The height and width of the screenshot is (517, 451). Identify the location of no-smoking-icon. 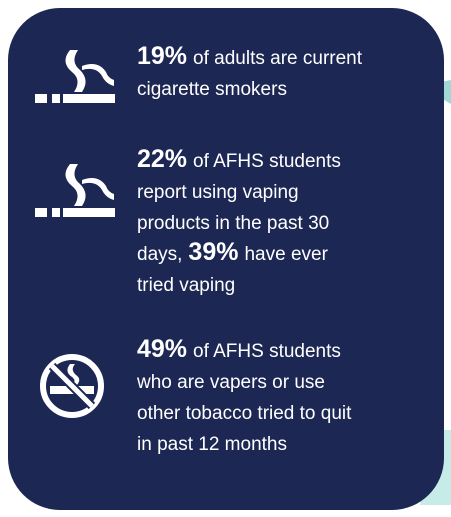
(72, 386).